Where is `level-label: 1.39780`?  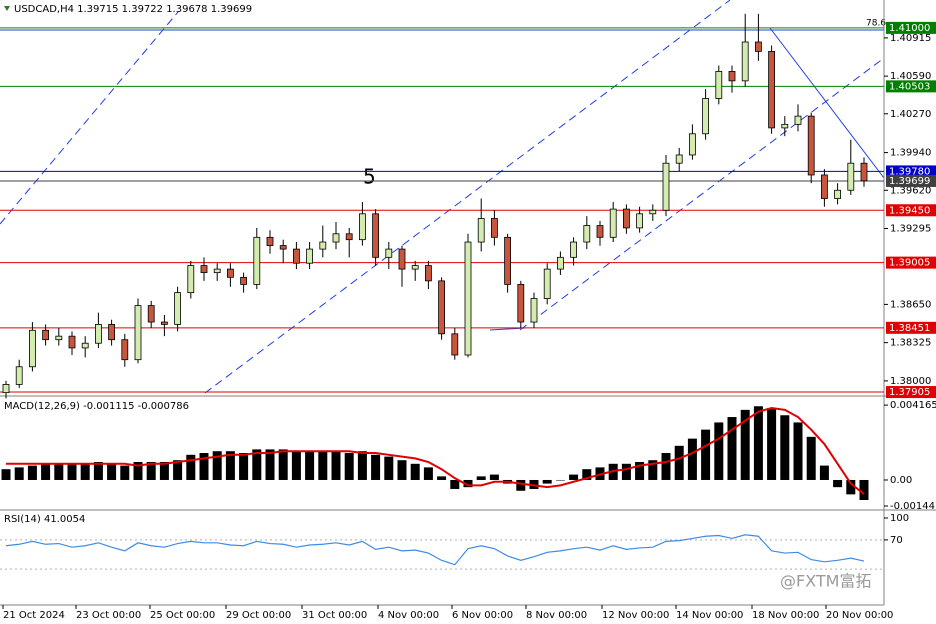
level-label: 1.39780 is located at coordinates (909, 171).